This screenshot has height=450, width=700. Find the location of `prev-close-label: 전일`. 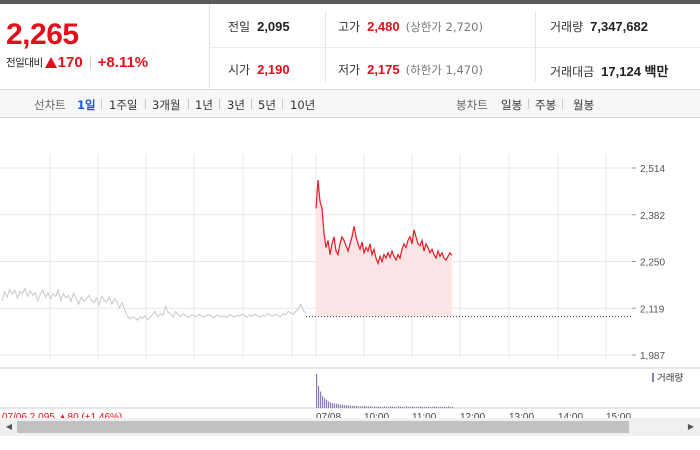

prev-close-label: 전일 is located at coordinates (239, 27).